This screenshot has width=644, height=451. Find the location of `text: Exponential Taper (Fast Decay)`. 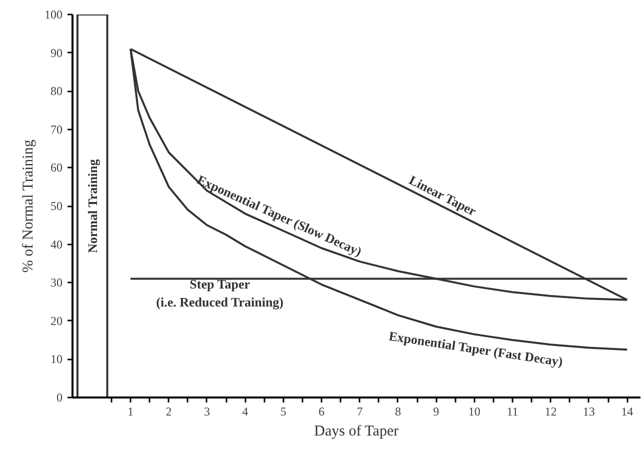

text: Exponential Taper (Fast Decay) is located at coordinates (476, 349).